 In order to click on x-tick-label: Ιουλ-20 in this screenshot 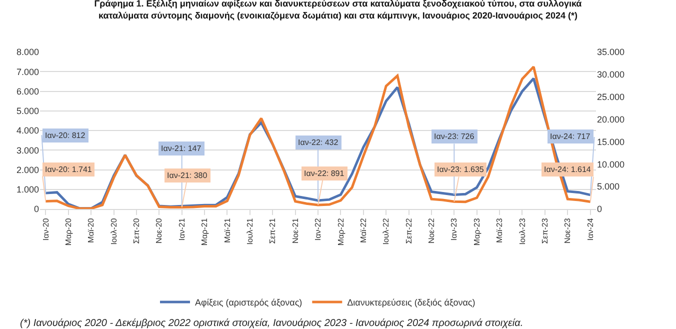, I will do `click(113, 231)`.